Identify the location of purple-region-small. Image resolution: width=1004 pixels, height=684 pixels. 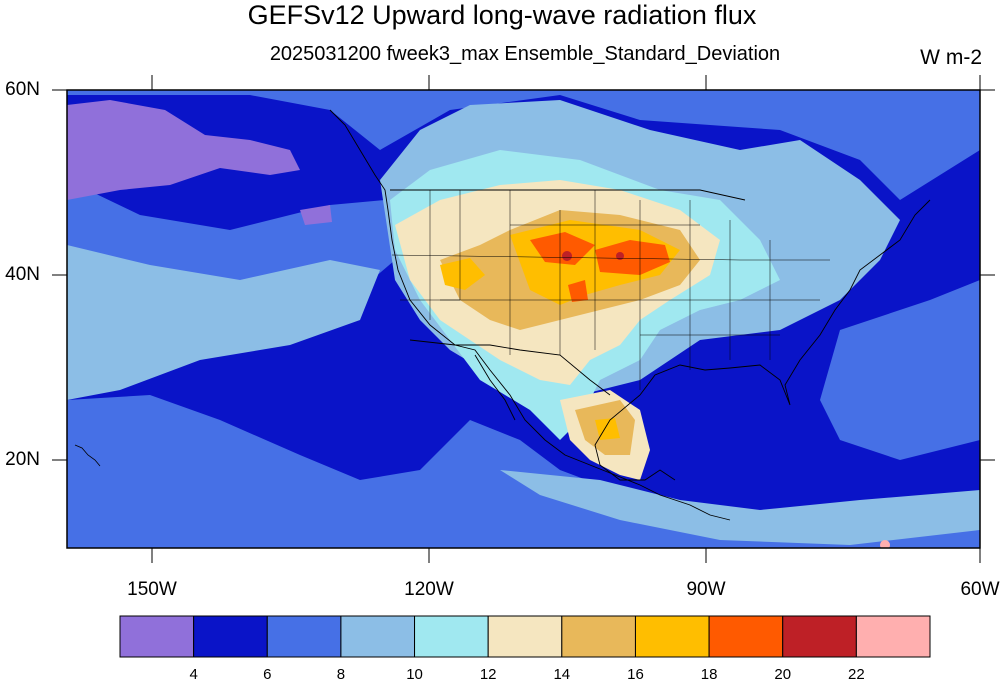
(316, 215).